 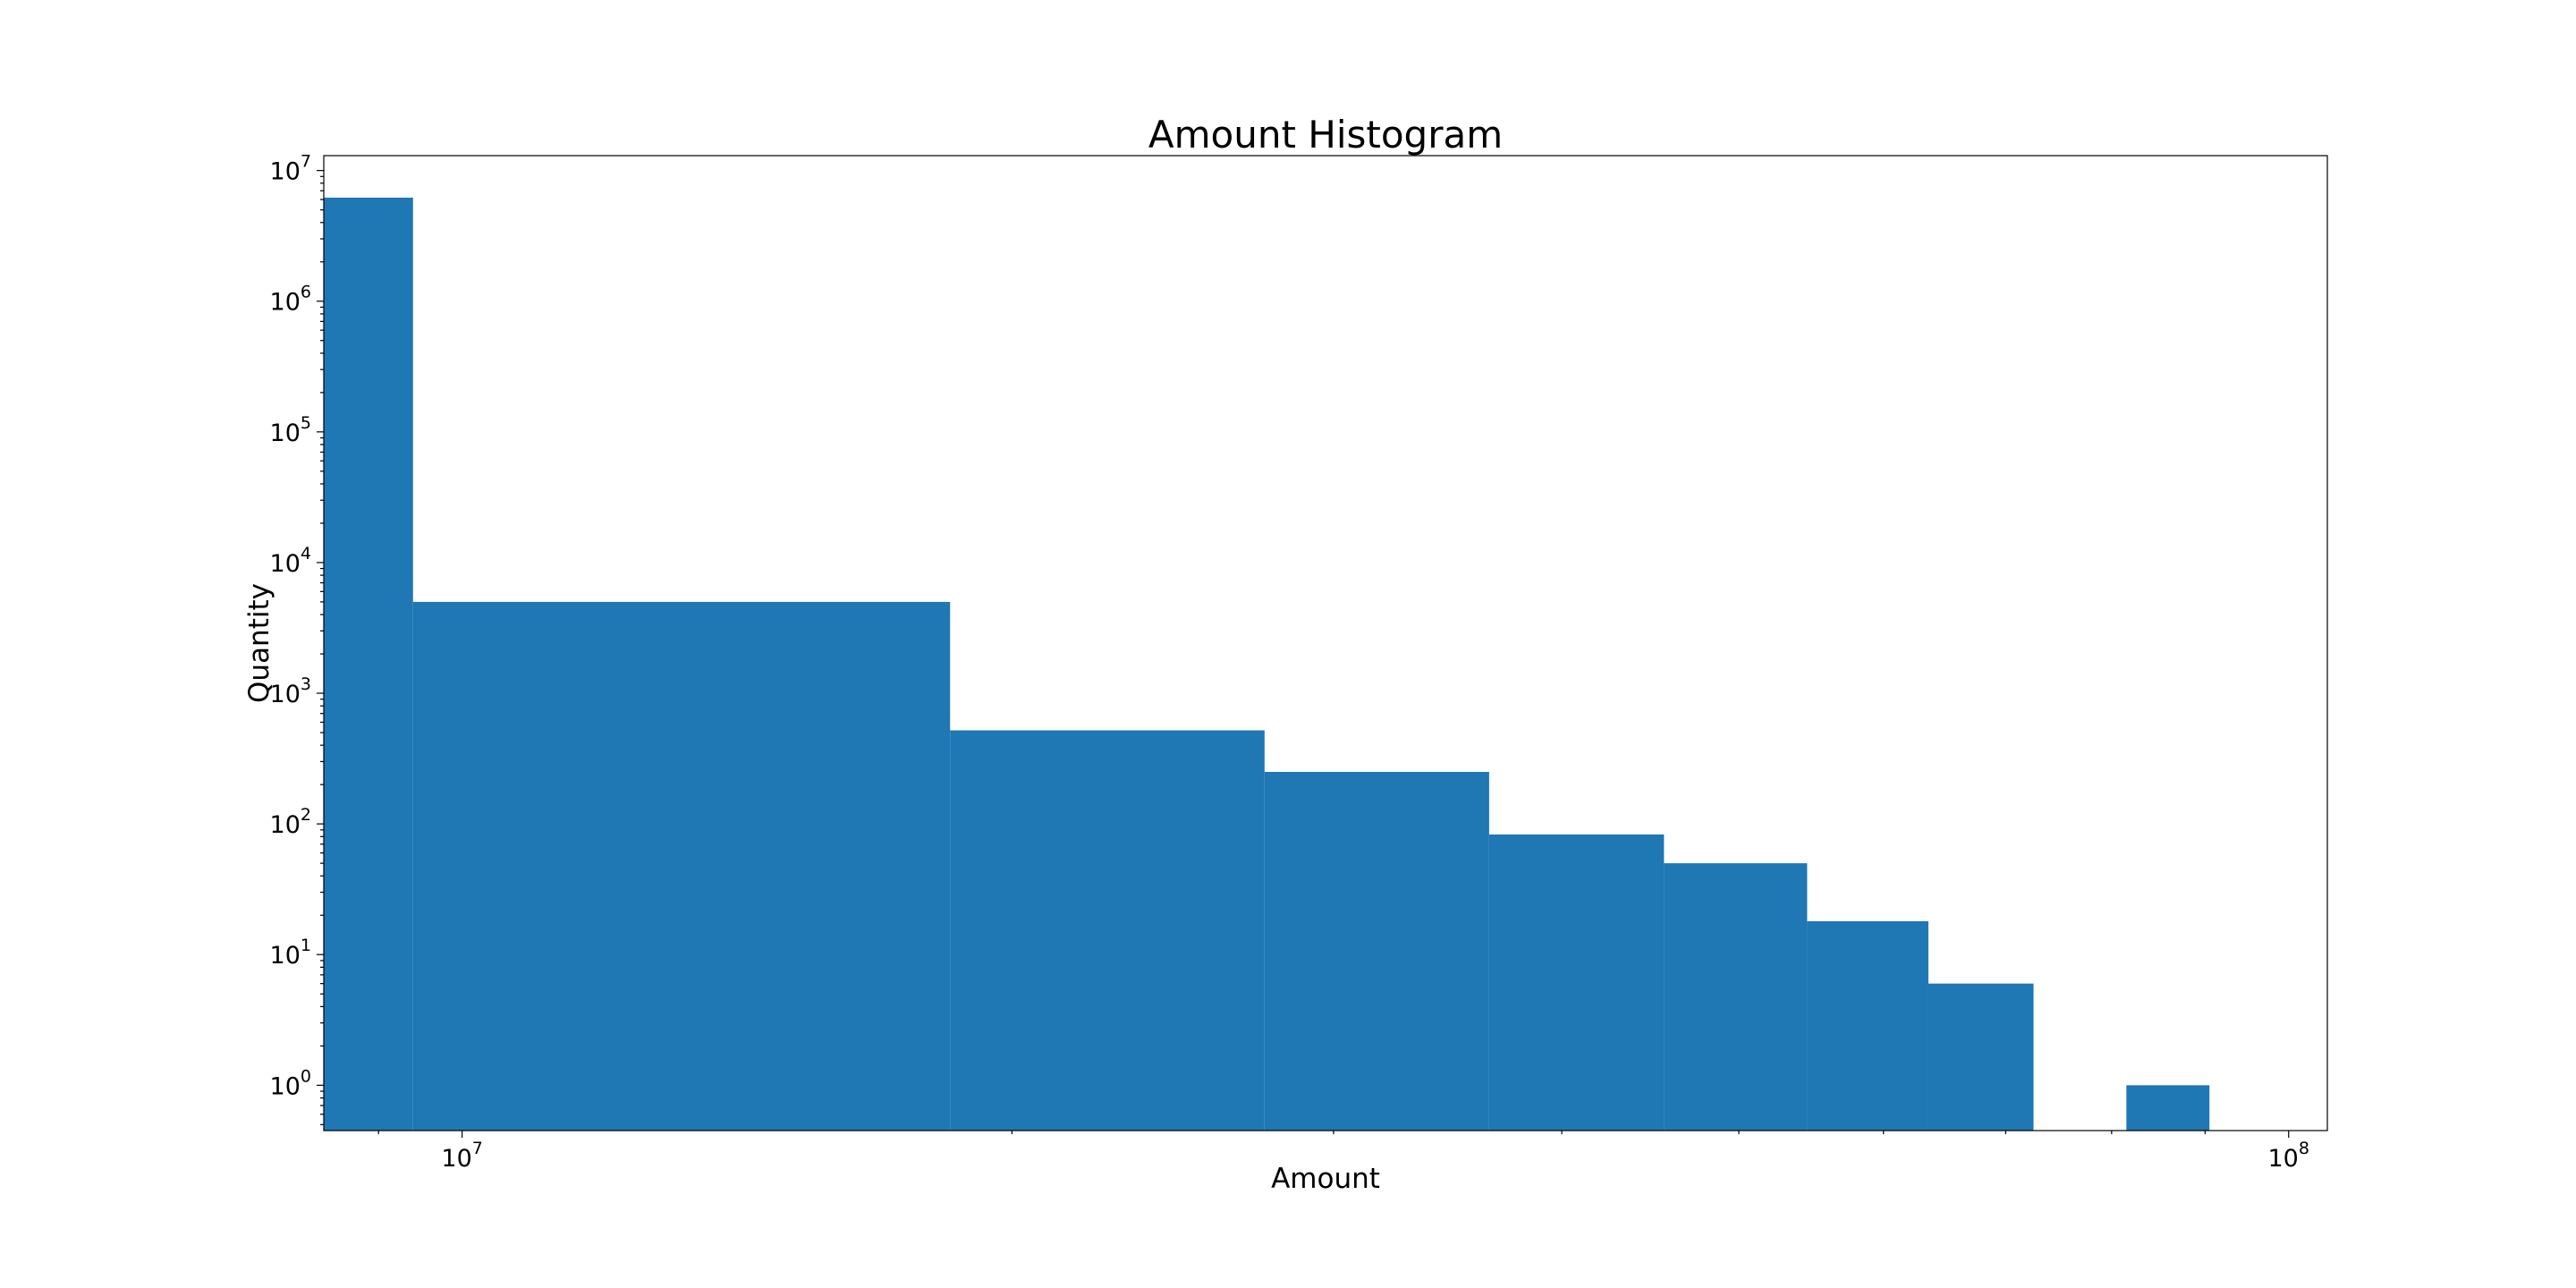 What do you see at coordinates (290, 300) in the screenshot?
I see `y-tick-label-6: 10⁶` at bounding box center [290, 300].